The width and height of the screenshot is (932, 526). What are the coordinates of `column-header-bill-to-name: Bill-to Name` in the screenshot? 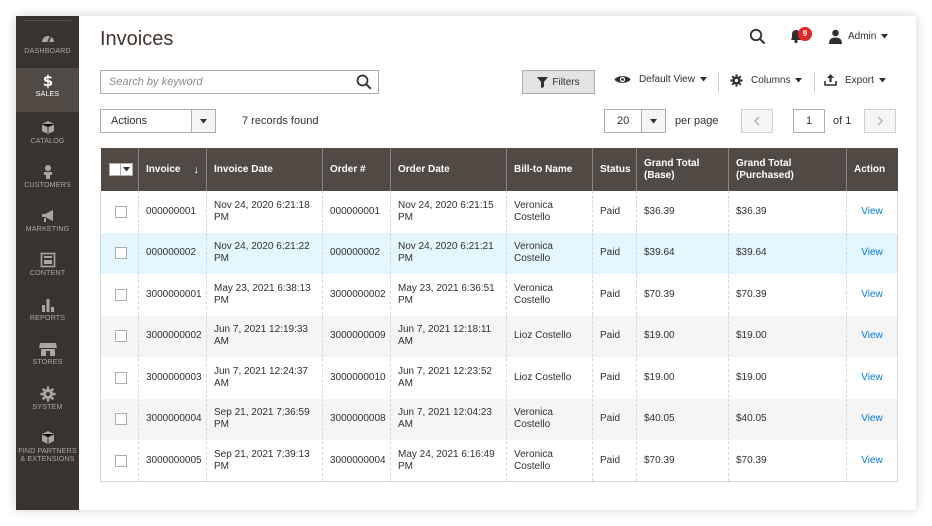 It's located at (549, 169).